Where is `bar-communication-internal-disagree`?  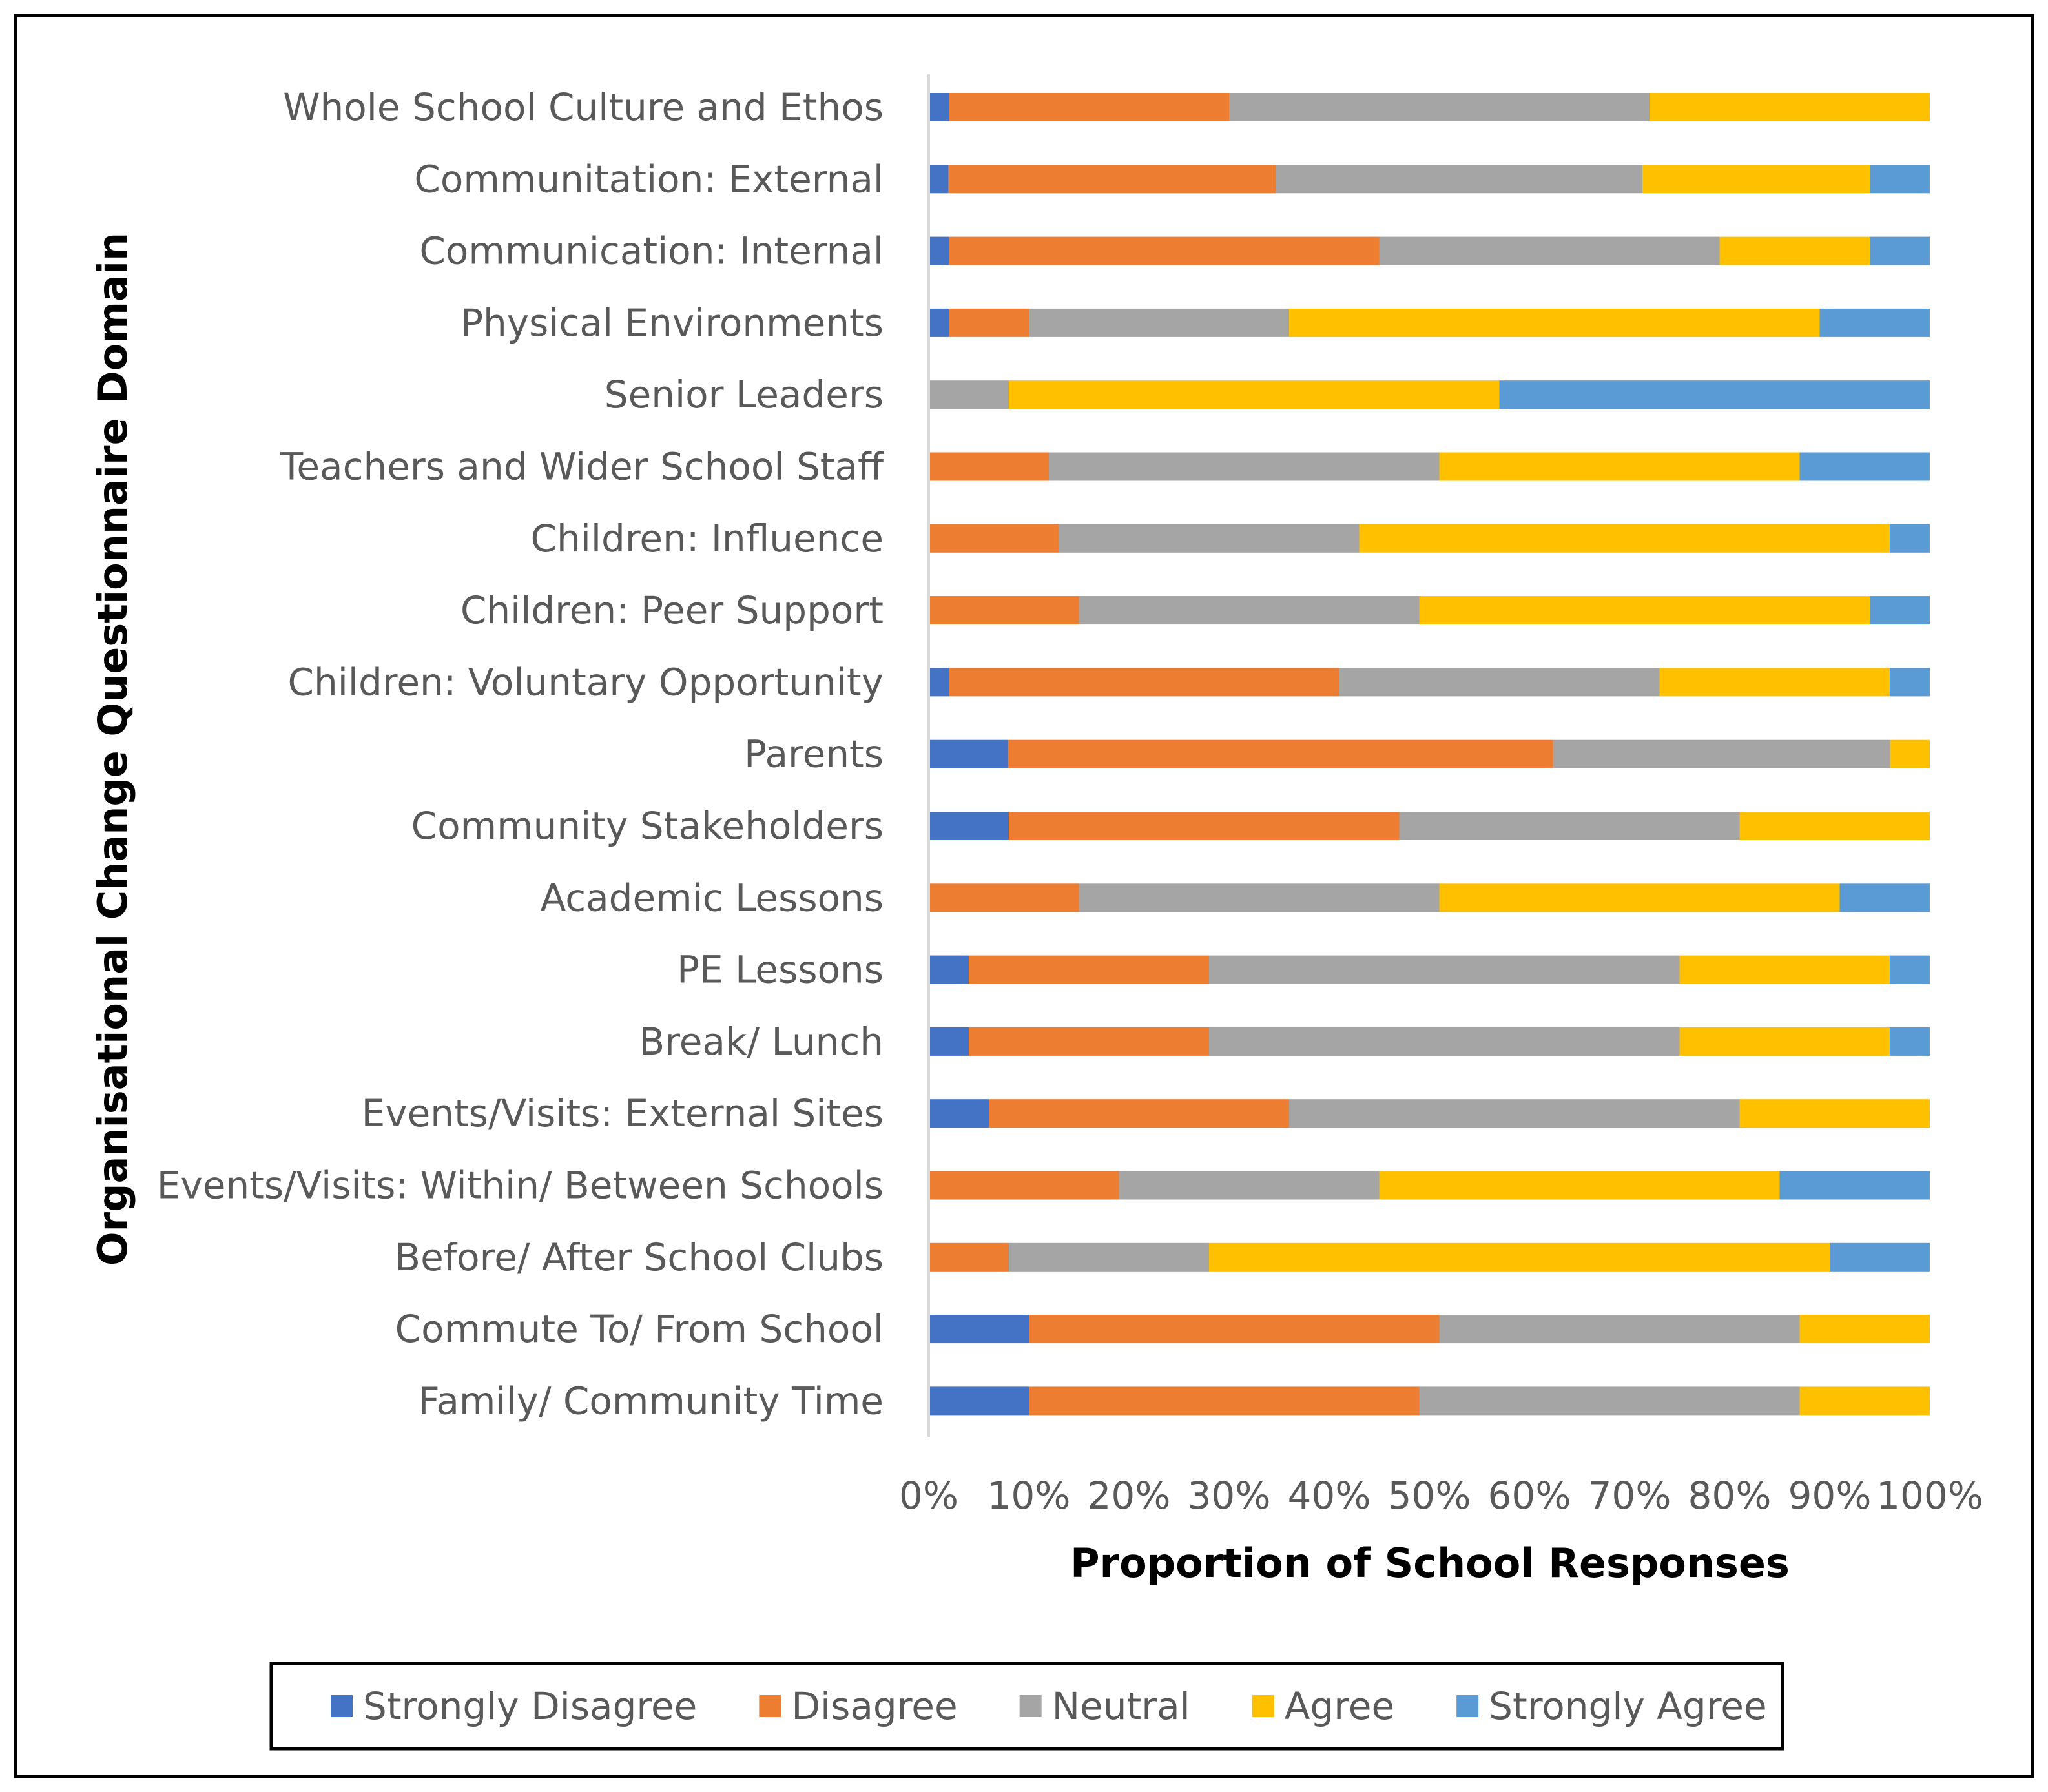 bar-communication-internal-disagree is located at coordinates (1164, 250).